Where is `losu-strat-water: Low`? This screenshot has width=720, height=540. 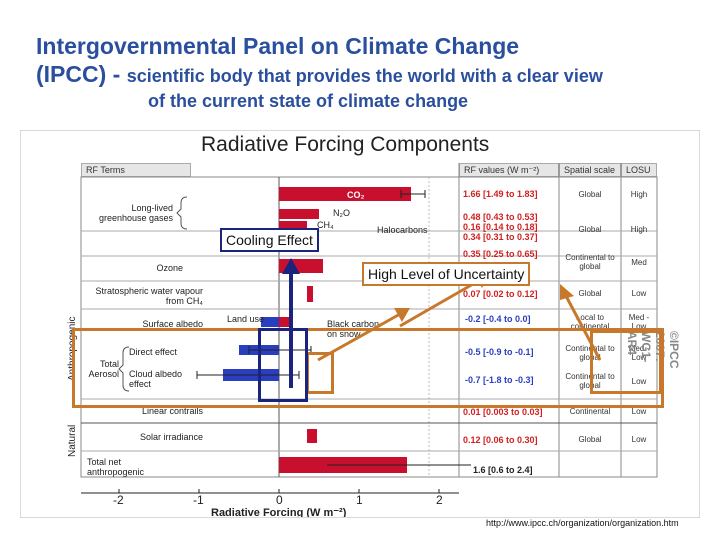 losu-strat-water: Low is located at coordinates (639, 293).